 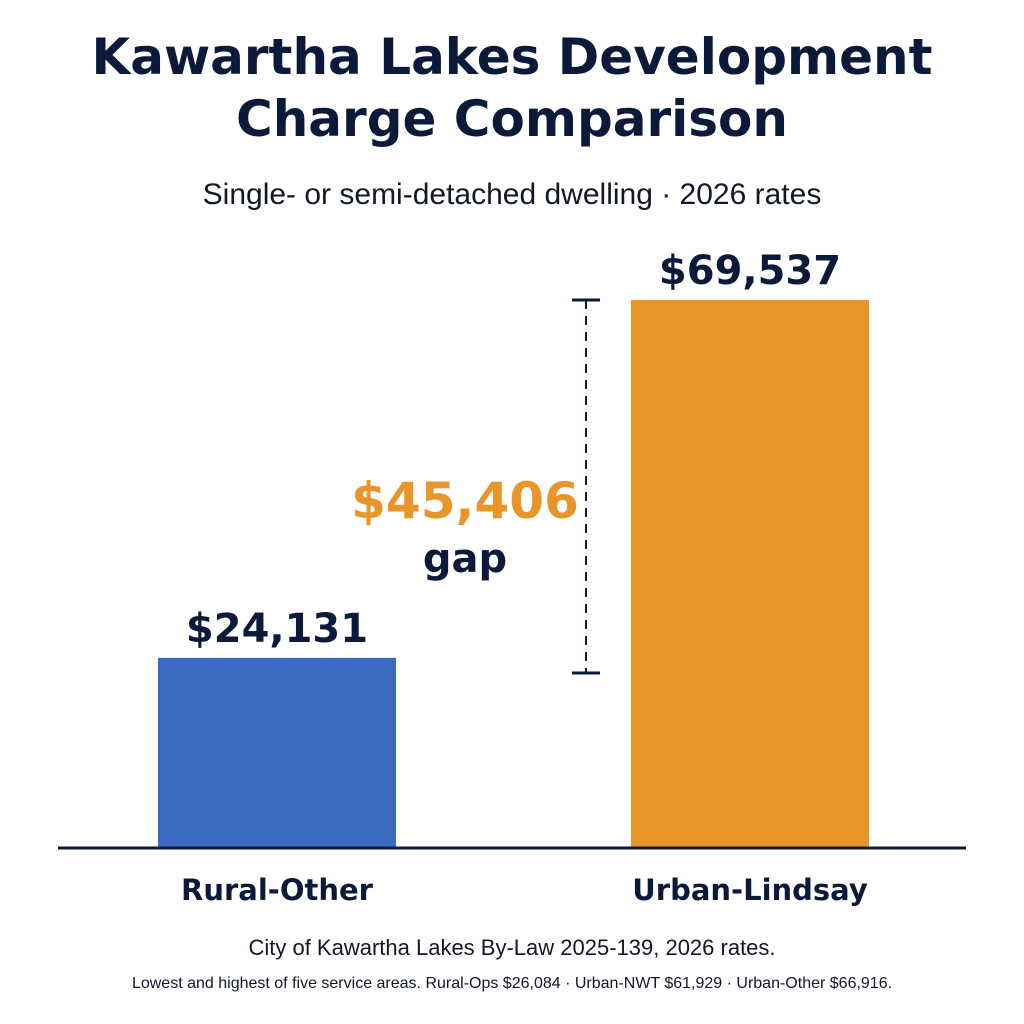 I want to click on category-label-rural-other: Rural-Other, so click(x=277, y=890).